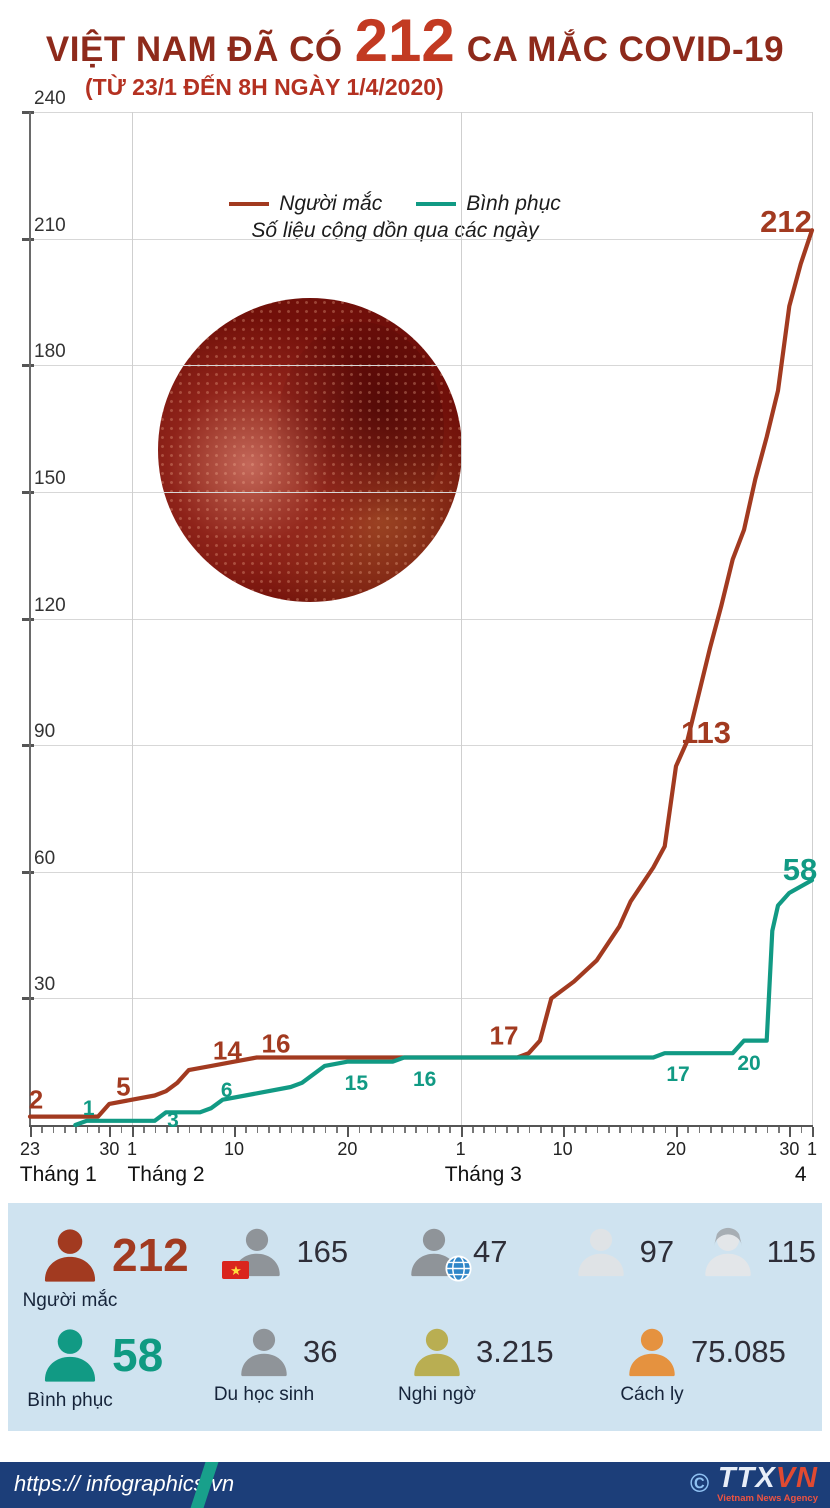  What do you see at coordinates (132, 618) in the screenshot?
I see `gridline-x` at bounding box center [132, 618].